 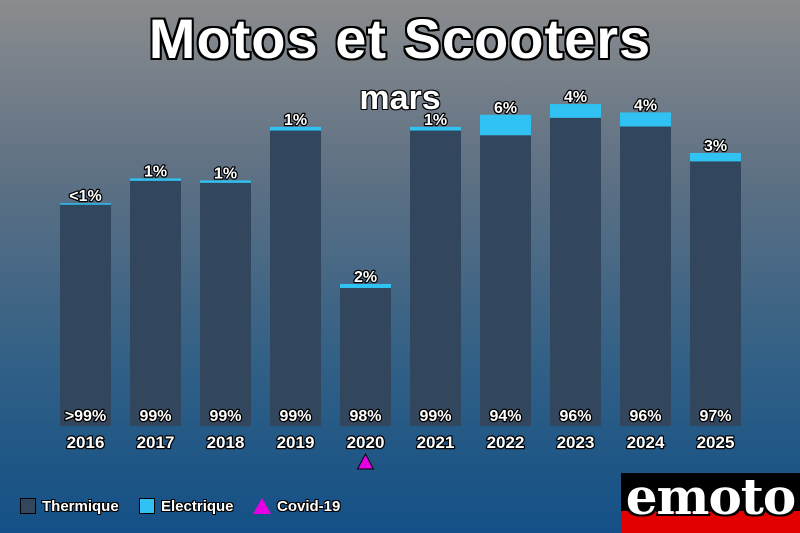 I want to click on top-label-2024: 4%, so click(x=645, y=105).